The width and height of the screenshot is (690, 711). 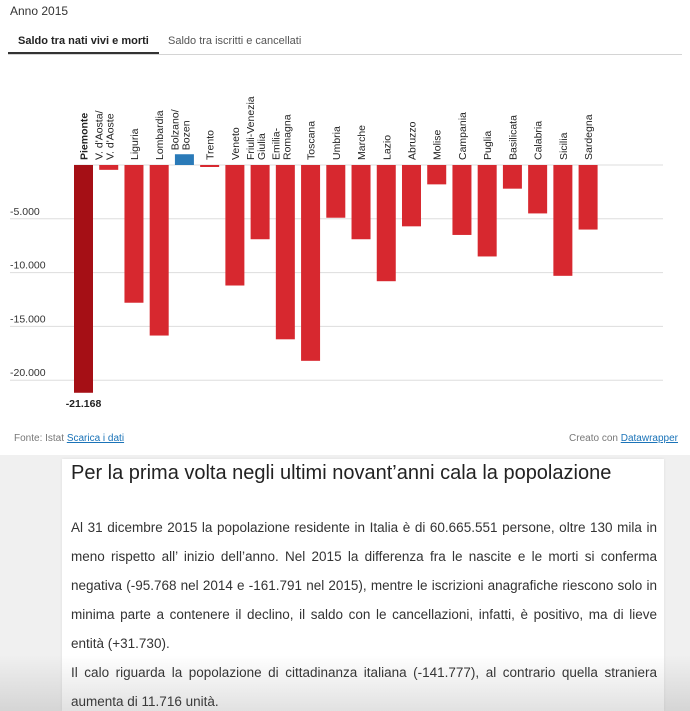 I want to click on category-label: V. d'Aosta/V. d'Aoste, so click(x=105, y=135).